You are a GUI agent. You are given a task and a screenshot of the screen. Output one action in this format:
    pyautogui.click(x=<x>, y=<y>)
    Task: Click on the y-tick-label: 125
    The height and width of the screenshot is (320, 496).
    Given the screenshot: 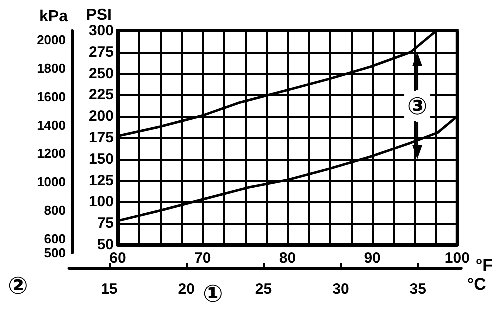 What is the action you would take?
    pyautogui.click(x=101, y=181)
    